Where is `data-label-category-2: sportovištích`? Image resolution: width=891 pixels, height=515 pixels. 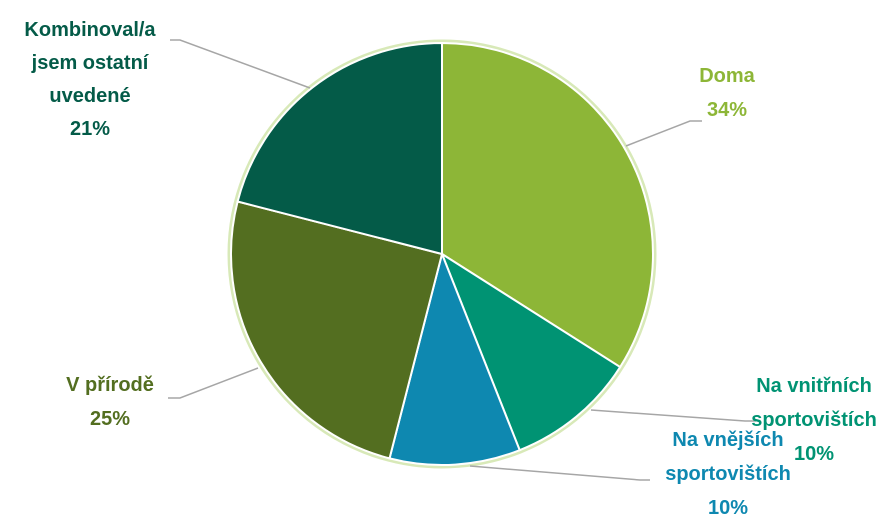 data-label-category-2: sportovištích is located at coordinates (814, 420).